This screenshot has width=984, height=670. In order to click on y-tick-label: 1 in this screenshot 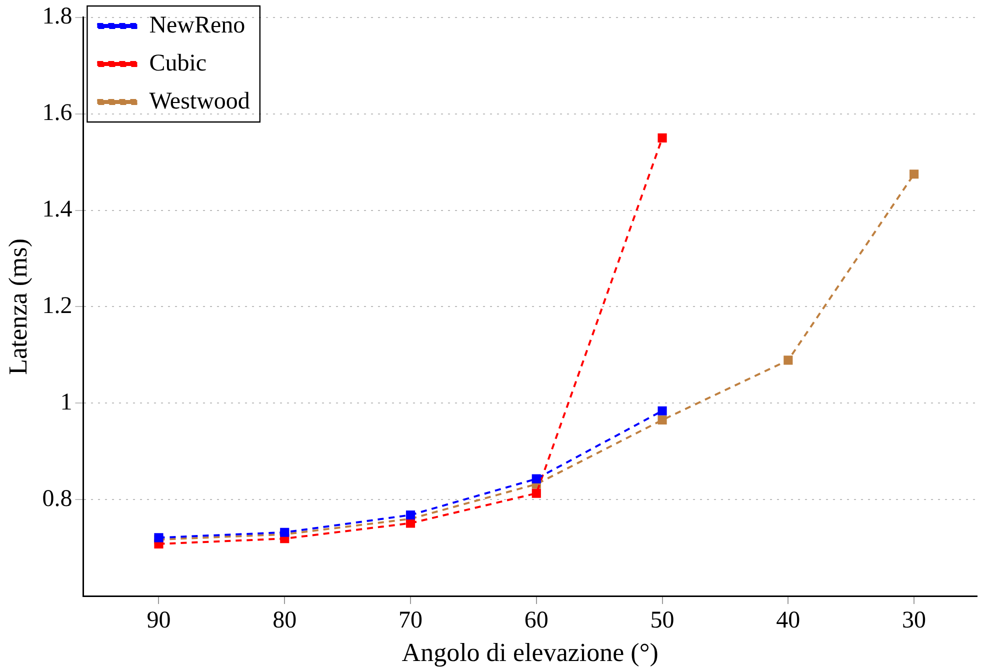, I will do `click(66, 402)`.